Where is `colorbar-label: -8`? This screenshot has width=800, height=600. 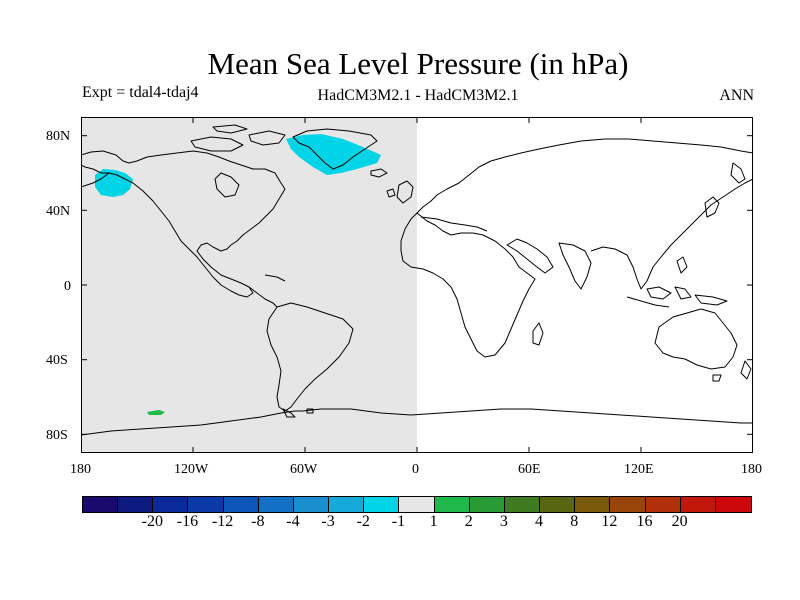 colorbar-label: -8 is located at coordinates (258, 521).